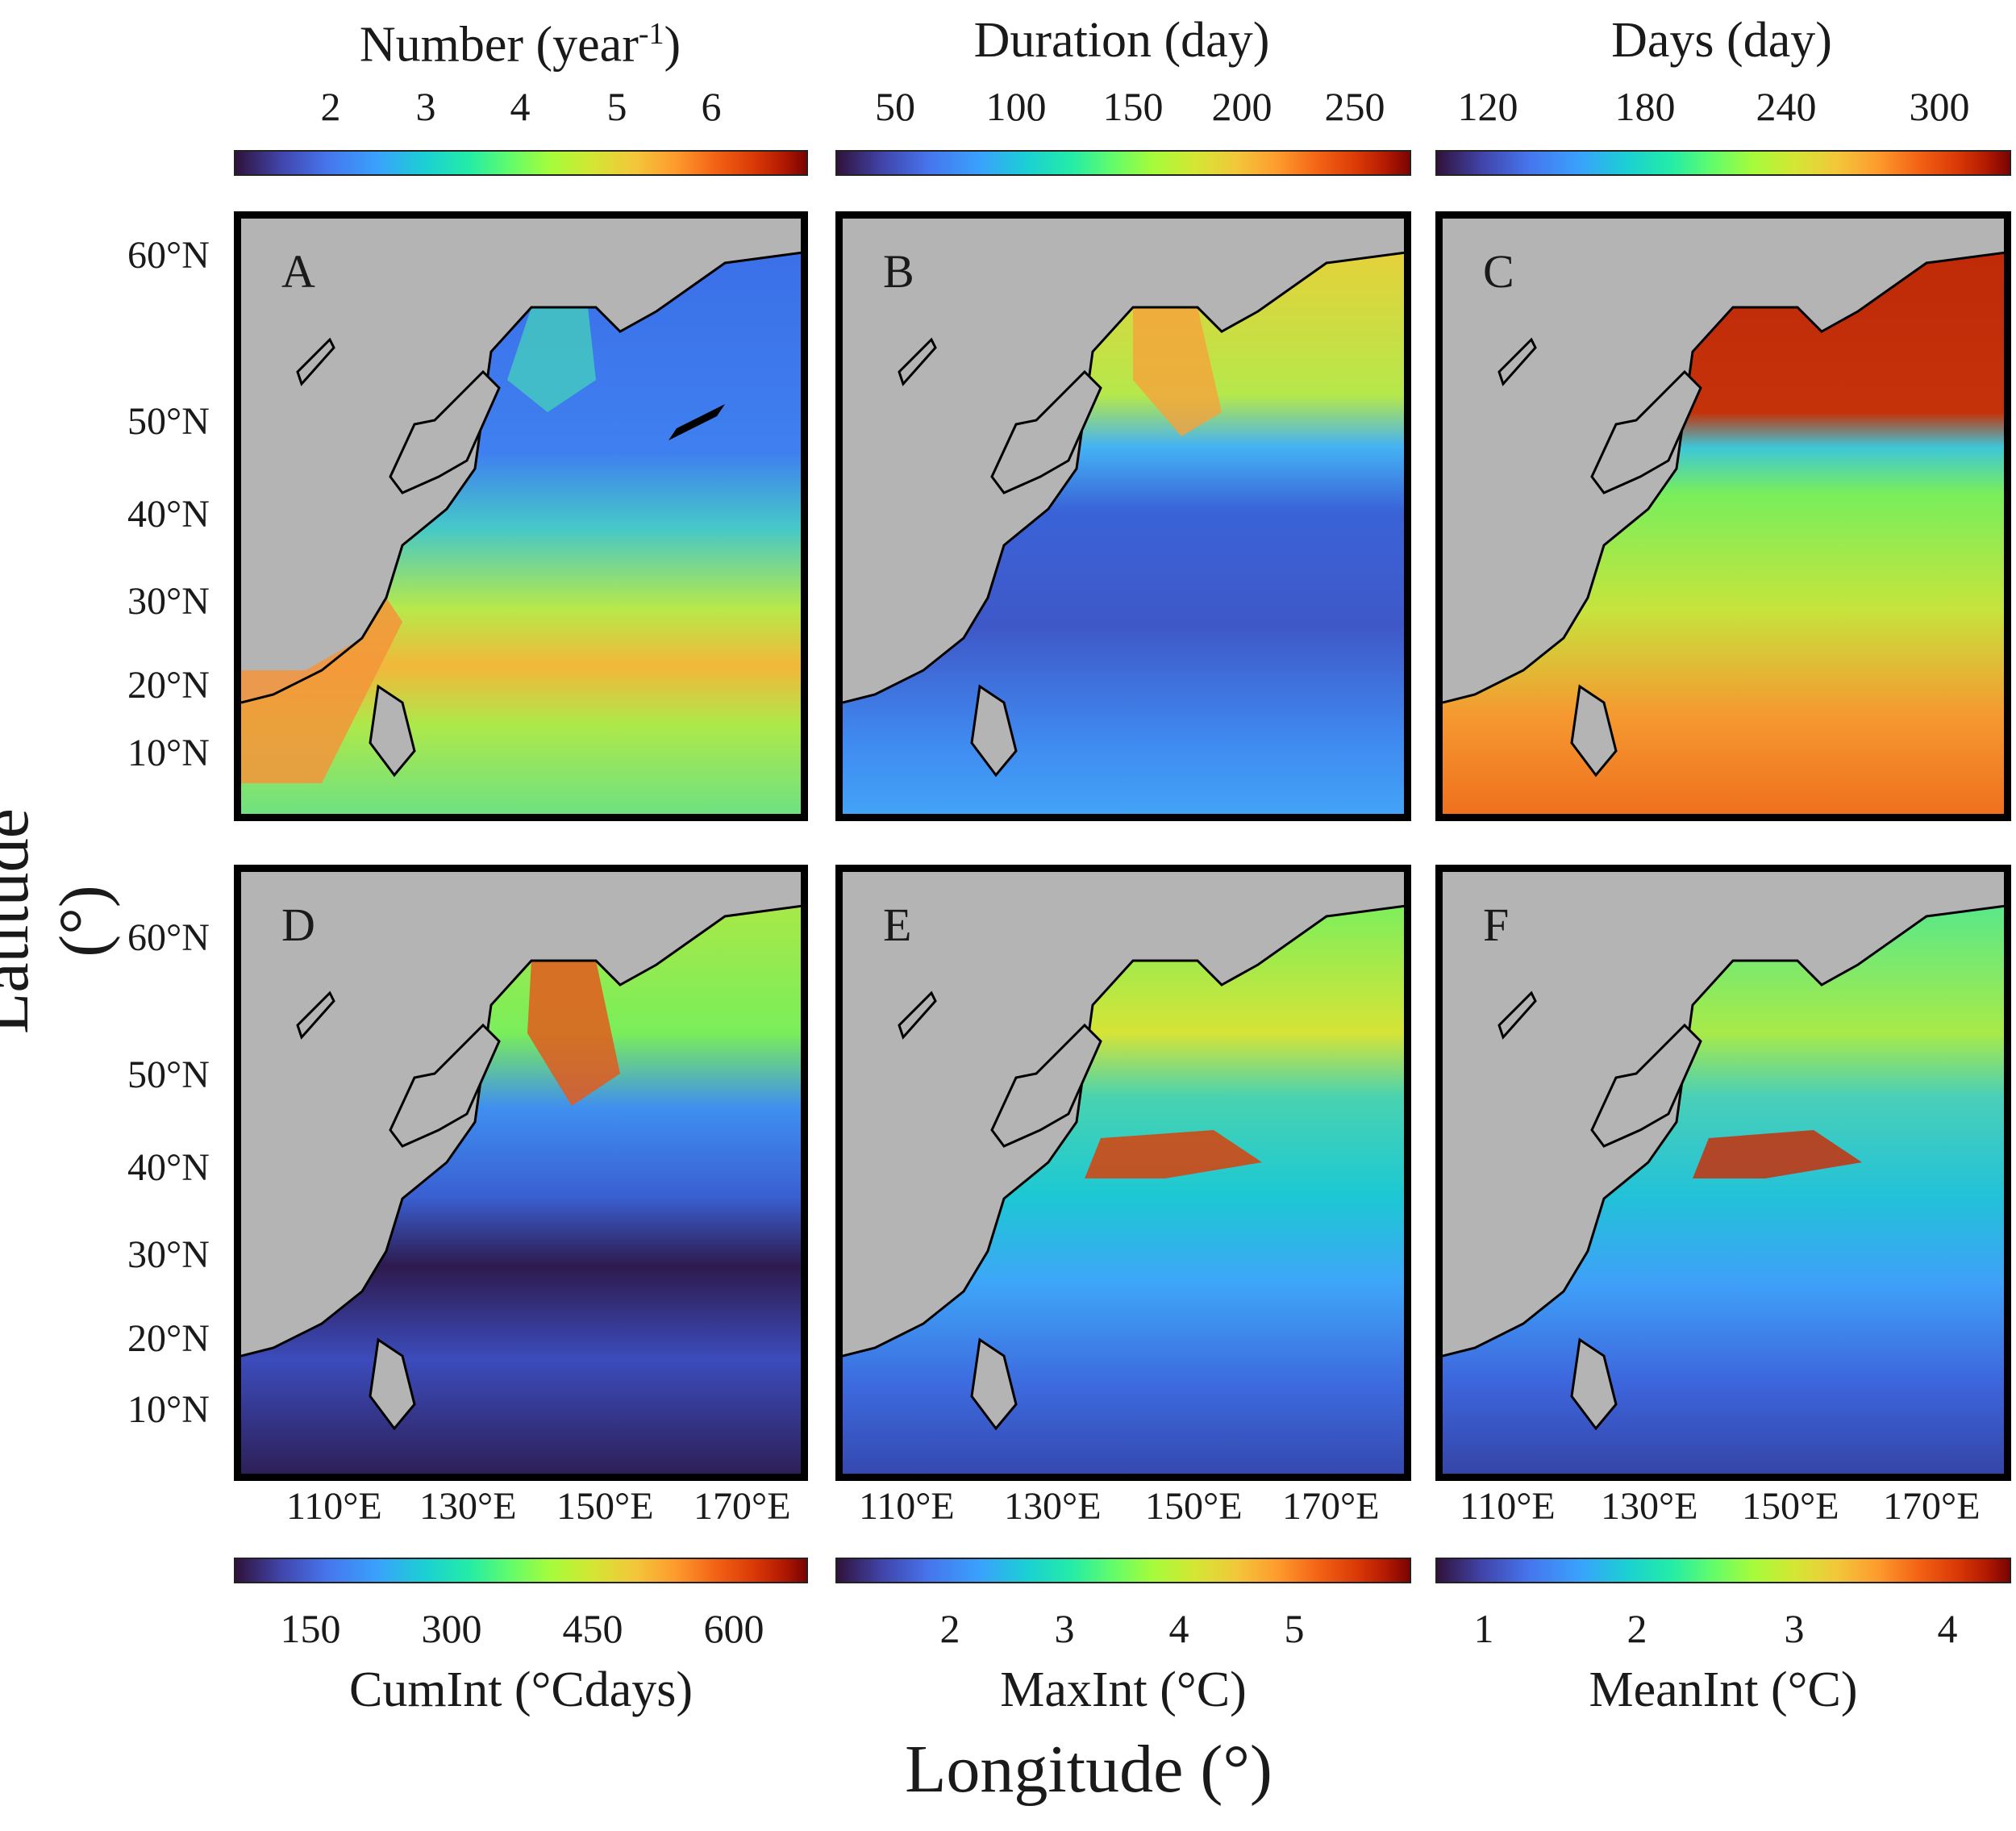 The height and width of the screenshot is (1831, 2016). What do you see at coordinates (1123, 1570) in the screenshot?
I see `colorbar-maxint` at bounding box center [1123, 1570].